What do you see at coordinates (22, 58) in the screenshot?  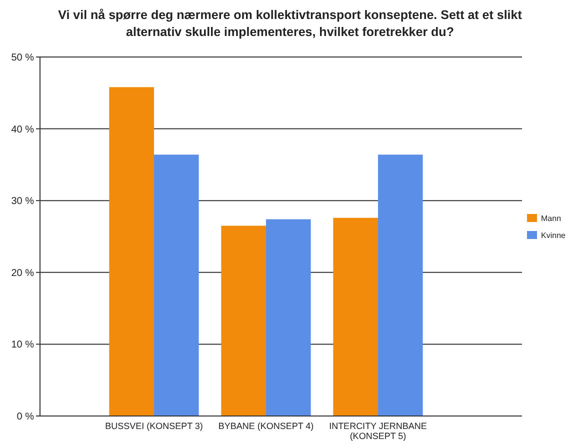 I see `y-tick-label: 50 %` at bounding box center [22, 58].